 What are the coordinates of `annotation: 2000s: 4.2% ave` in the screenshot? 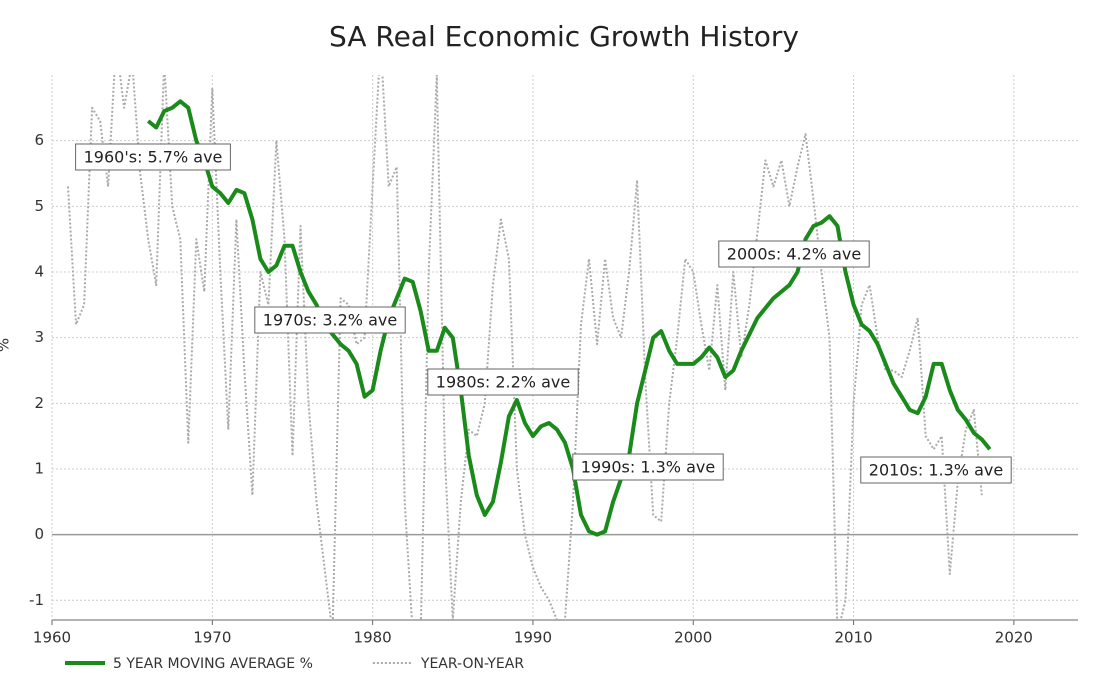 It's located at (794, 254).